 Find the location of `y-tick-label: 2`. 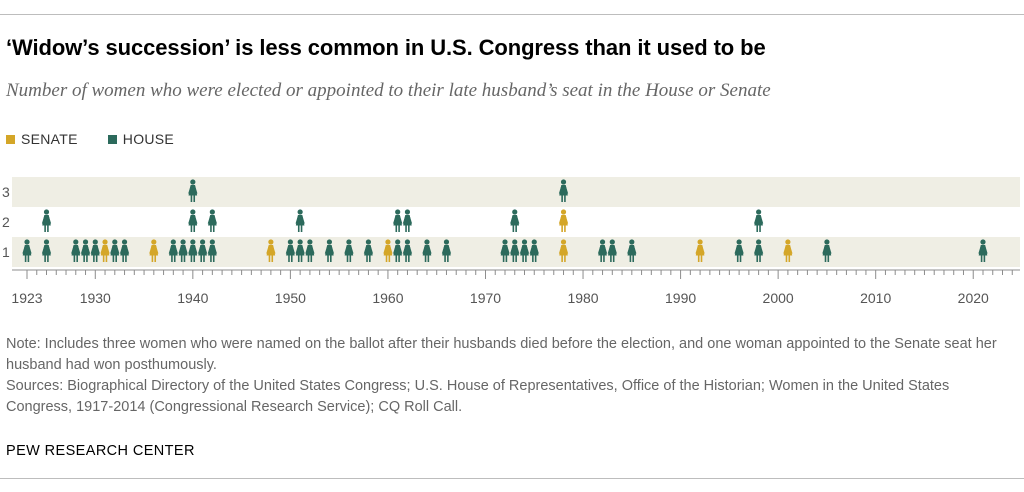

y-tick-label: 2 is located at coordinates (6, 222).